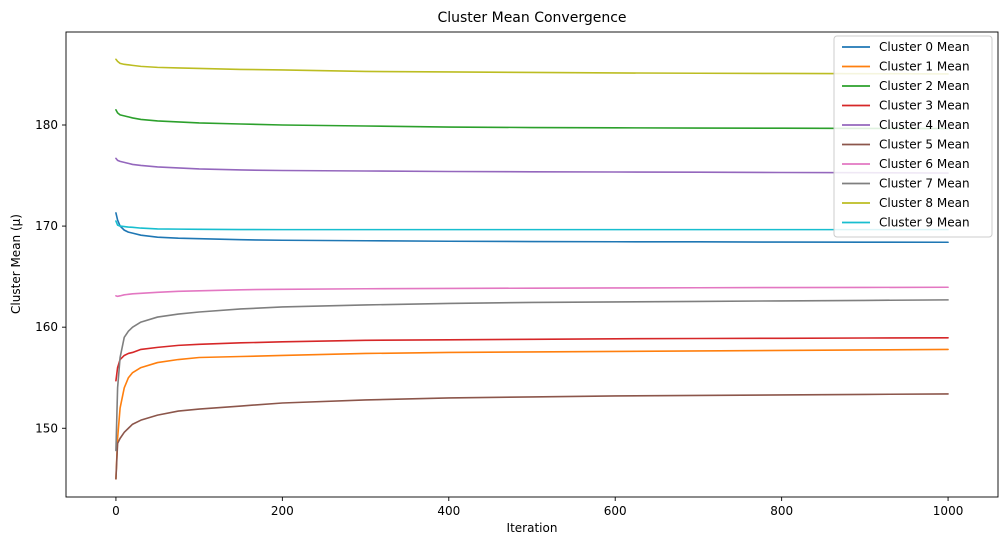  What do you see at coordinates (46, 428) in the screenshot?
I see `y-tick-label: 150` at bounding box center [46, 428].